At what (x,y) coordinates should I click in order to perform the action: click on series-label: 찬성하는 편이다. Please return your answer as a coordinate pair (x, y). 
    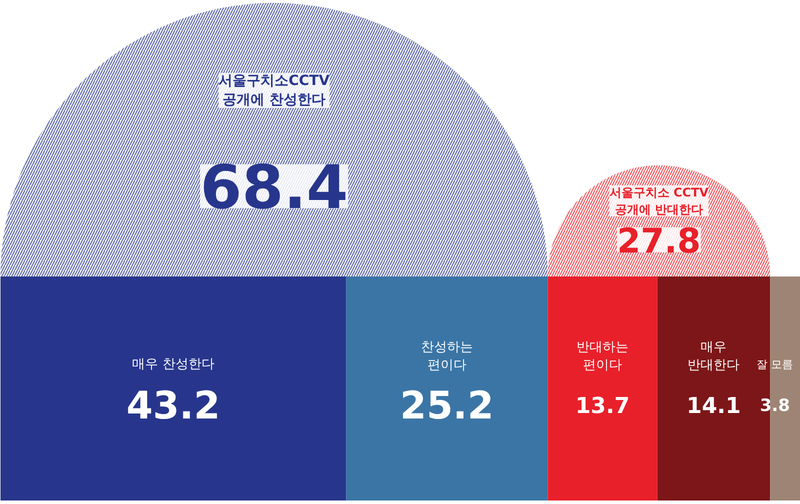
    Looking at the image, I should click on (446, 356).